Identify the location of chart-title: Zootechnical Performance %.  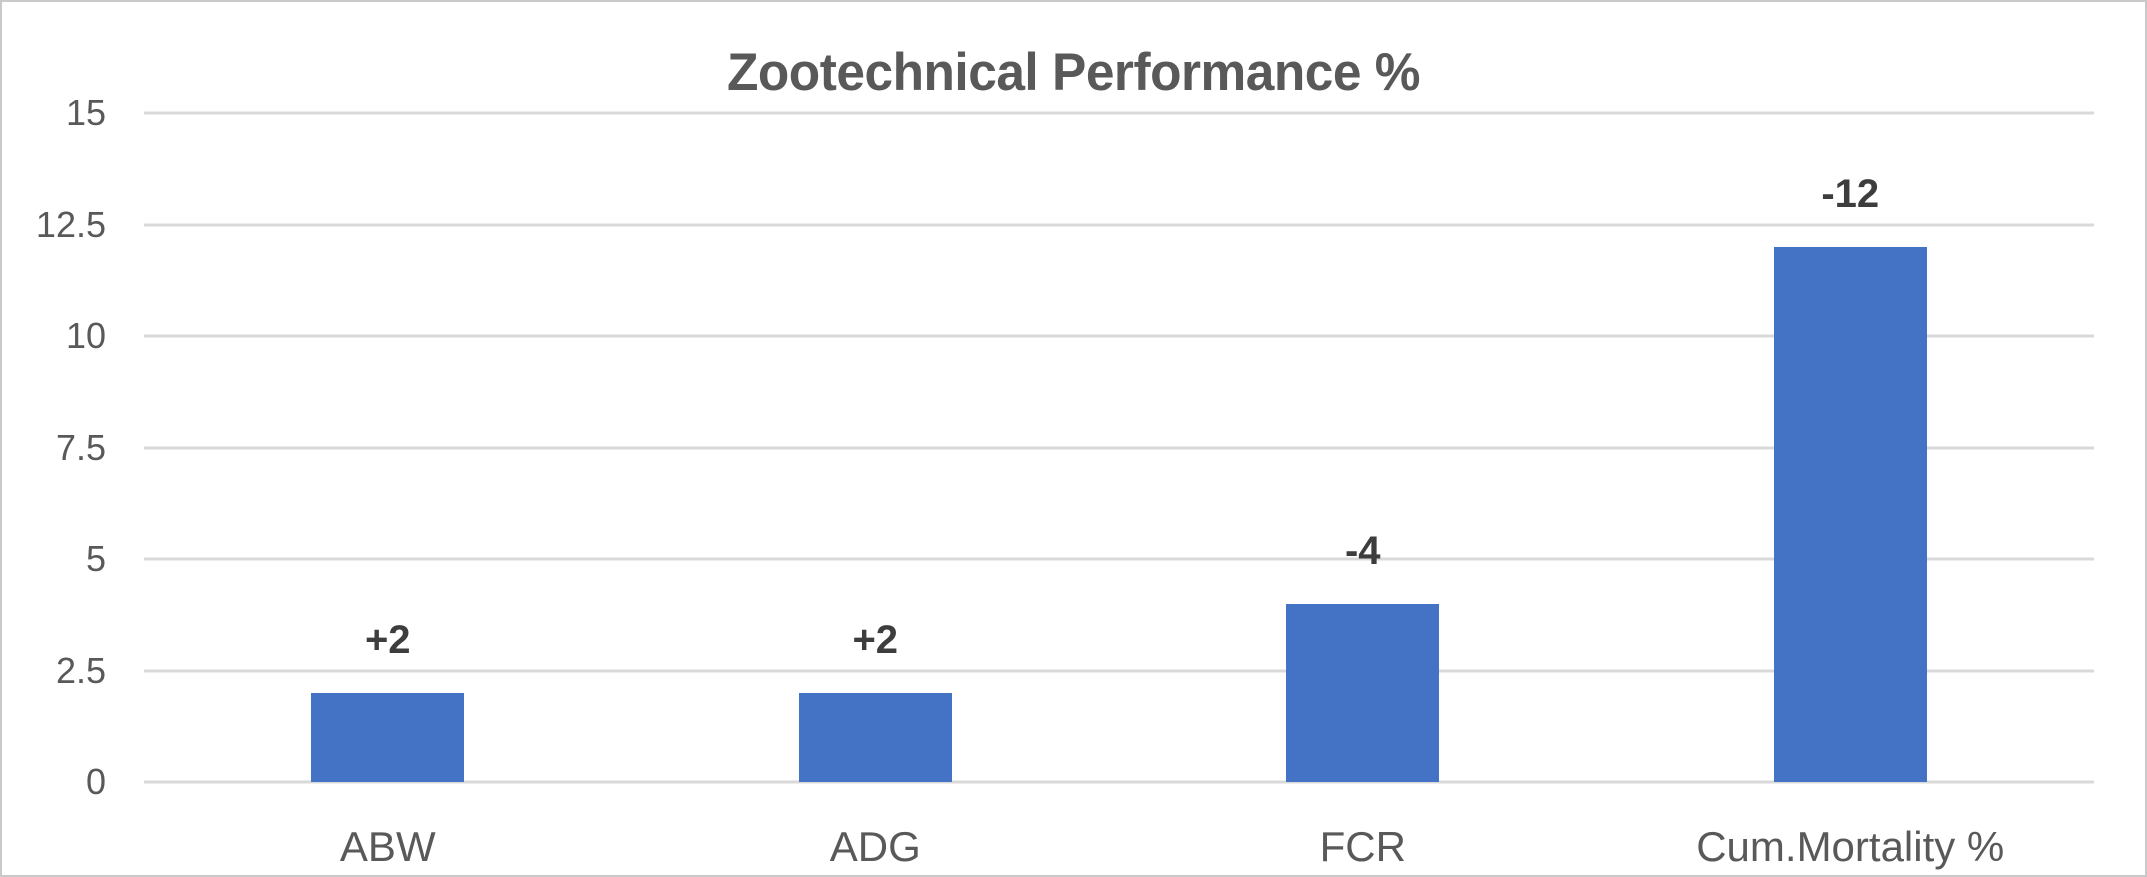
(1073, 72).